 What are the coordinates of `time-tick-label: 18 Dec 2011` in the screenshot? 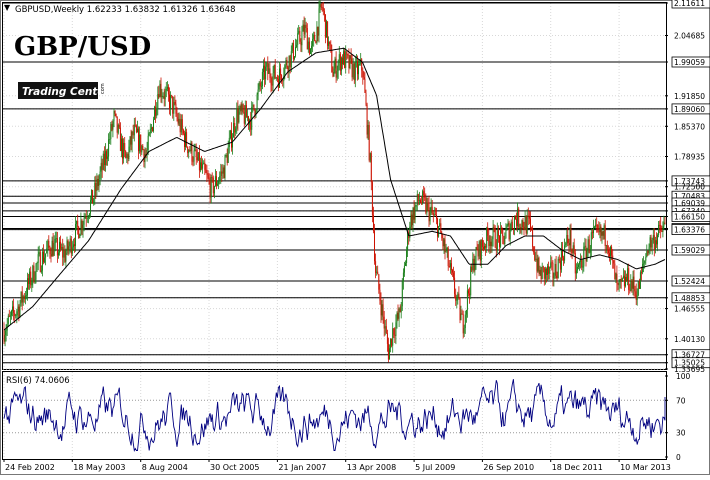 It's located at (577, 467).